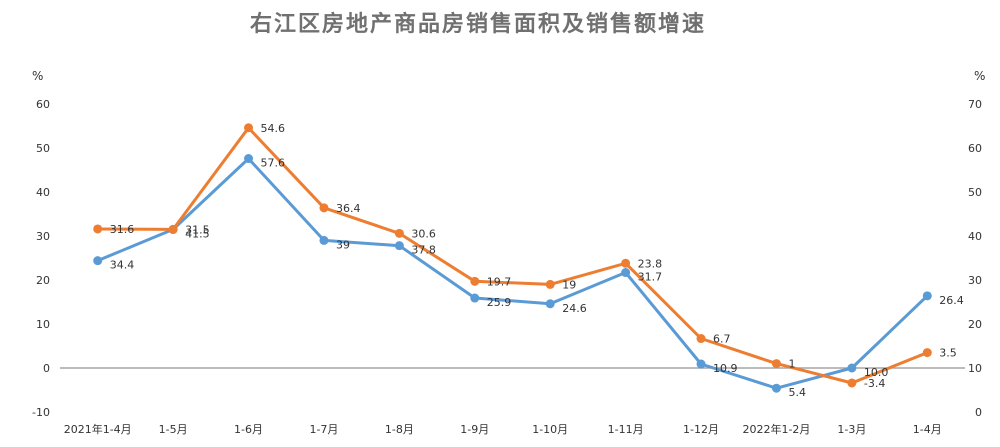  What do you see at coordinates (423, 233) in the screenshot?
I see `data-label: 30.6` at bounding box center [423, 233].